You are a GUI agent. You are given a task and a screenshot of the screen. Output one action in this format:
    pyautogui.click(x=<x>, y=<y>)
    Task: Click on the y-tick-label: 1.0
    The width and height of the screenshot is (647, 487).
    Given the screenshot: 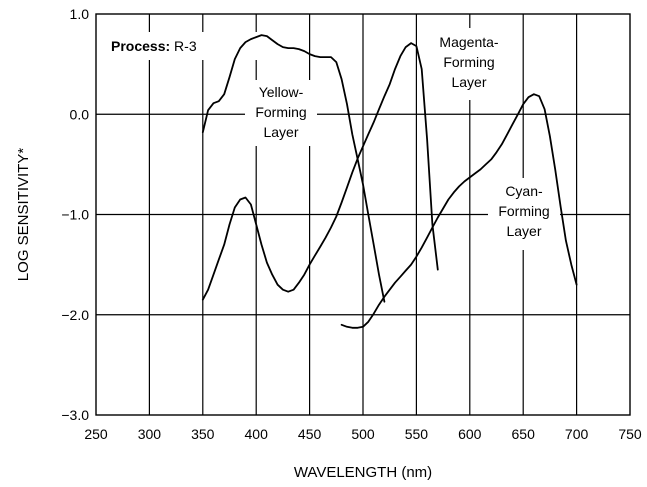 What is the action you would take?
    pyautogui.click(x=80, y=14)
    